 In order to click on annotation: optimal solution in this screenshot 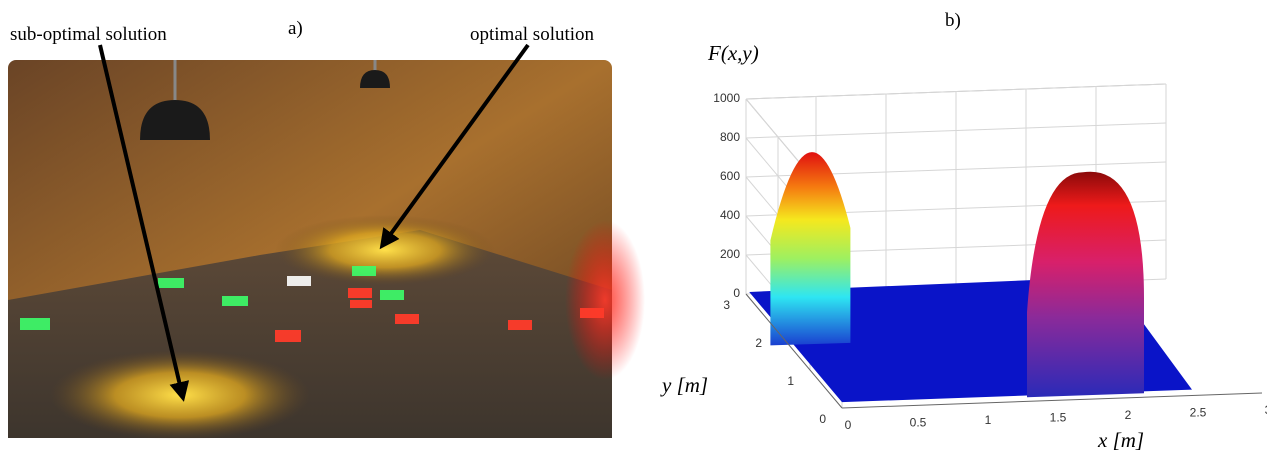, I will do `click(532, 34)`.